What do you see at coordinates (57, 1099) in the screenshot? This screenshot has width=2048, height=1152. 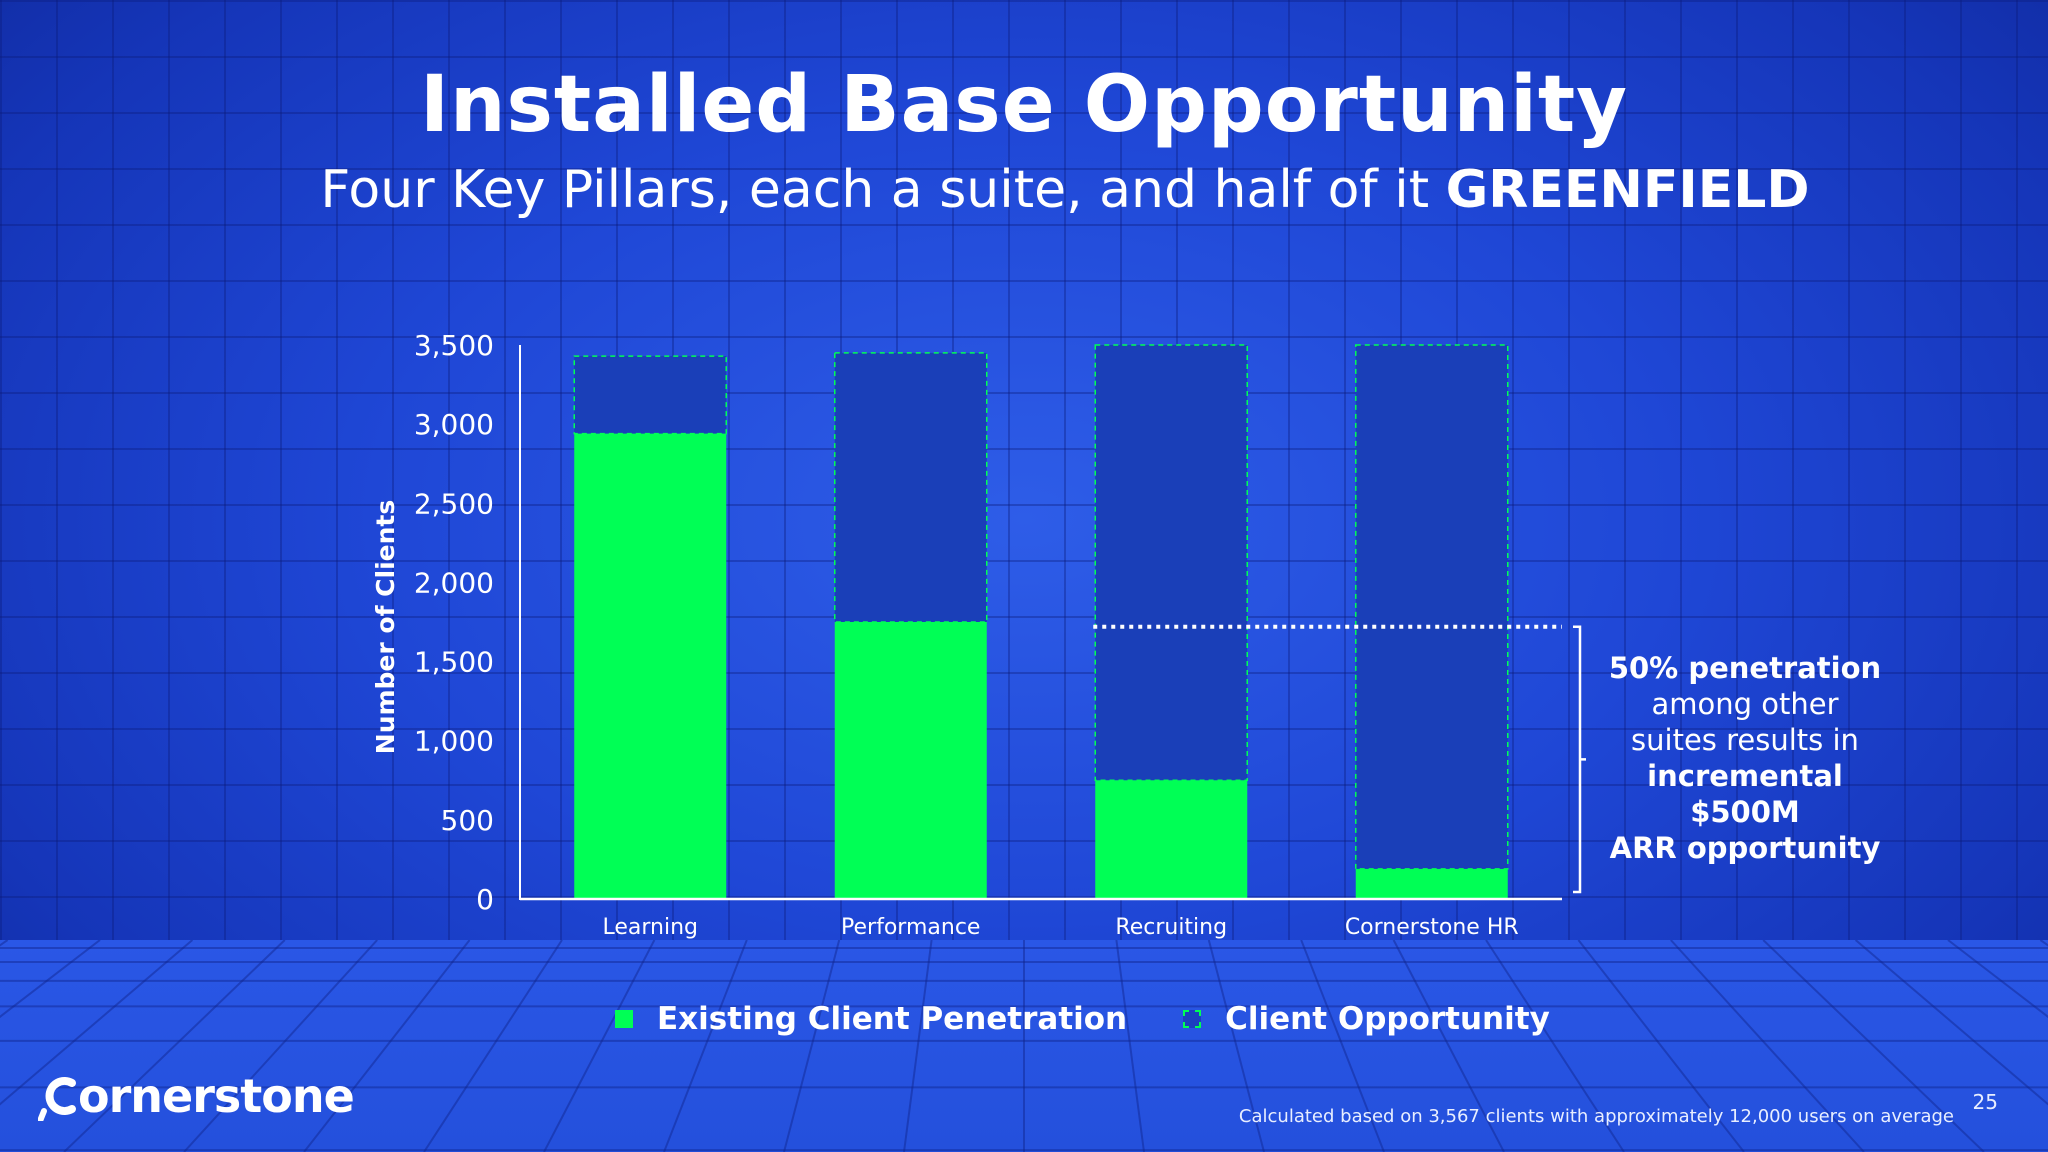 I see `cornerstone-c-logo-icon` at bounding box center [57, 1099].